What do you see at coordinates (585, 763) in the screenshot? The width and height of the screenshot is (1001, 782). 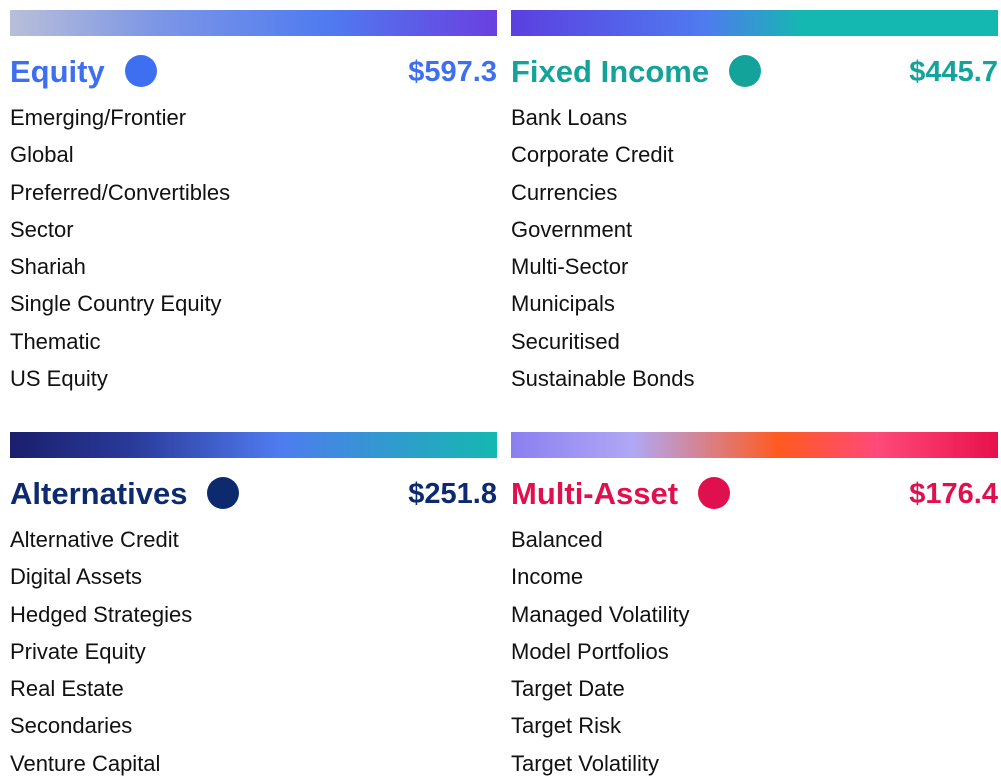 I see `list-item: Target Volatility` at bounding box center [585, 763].